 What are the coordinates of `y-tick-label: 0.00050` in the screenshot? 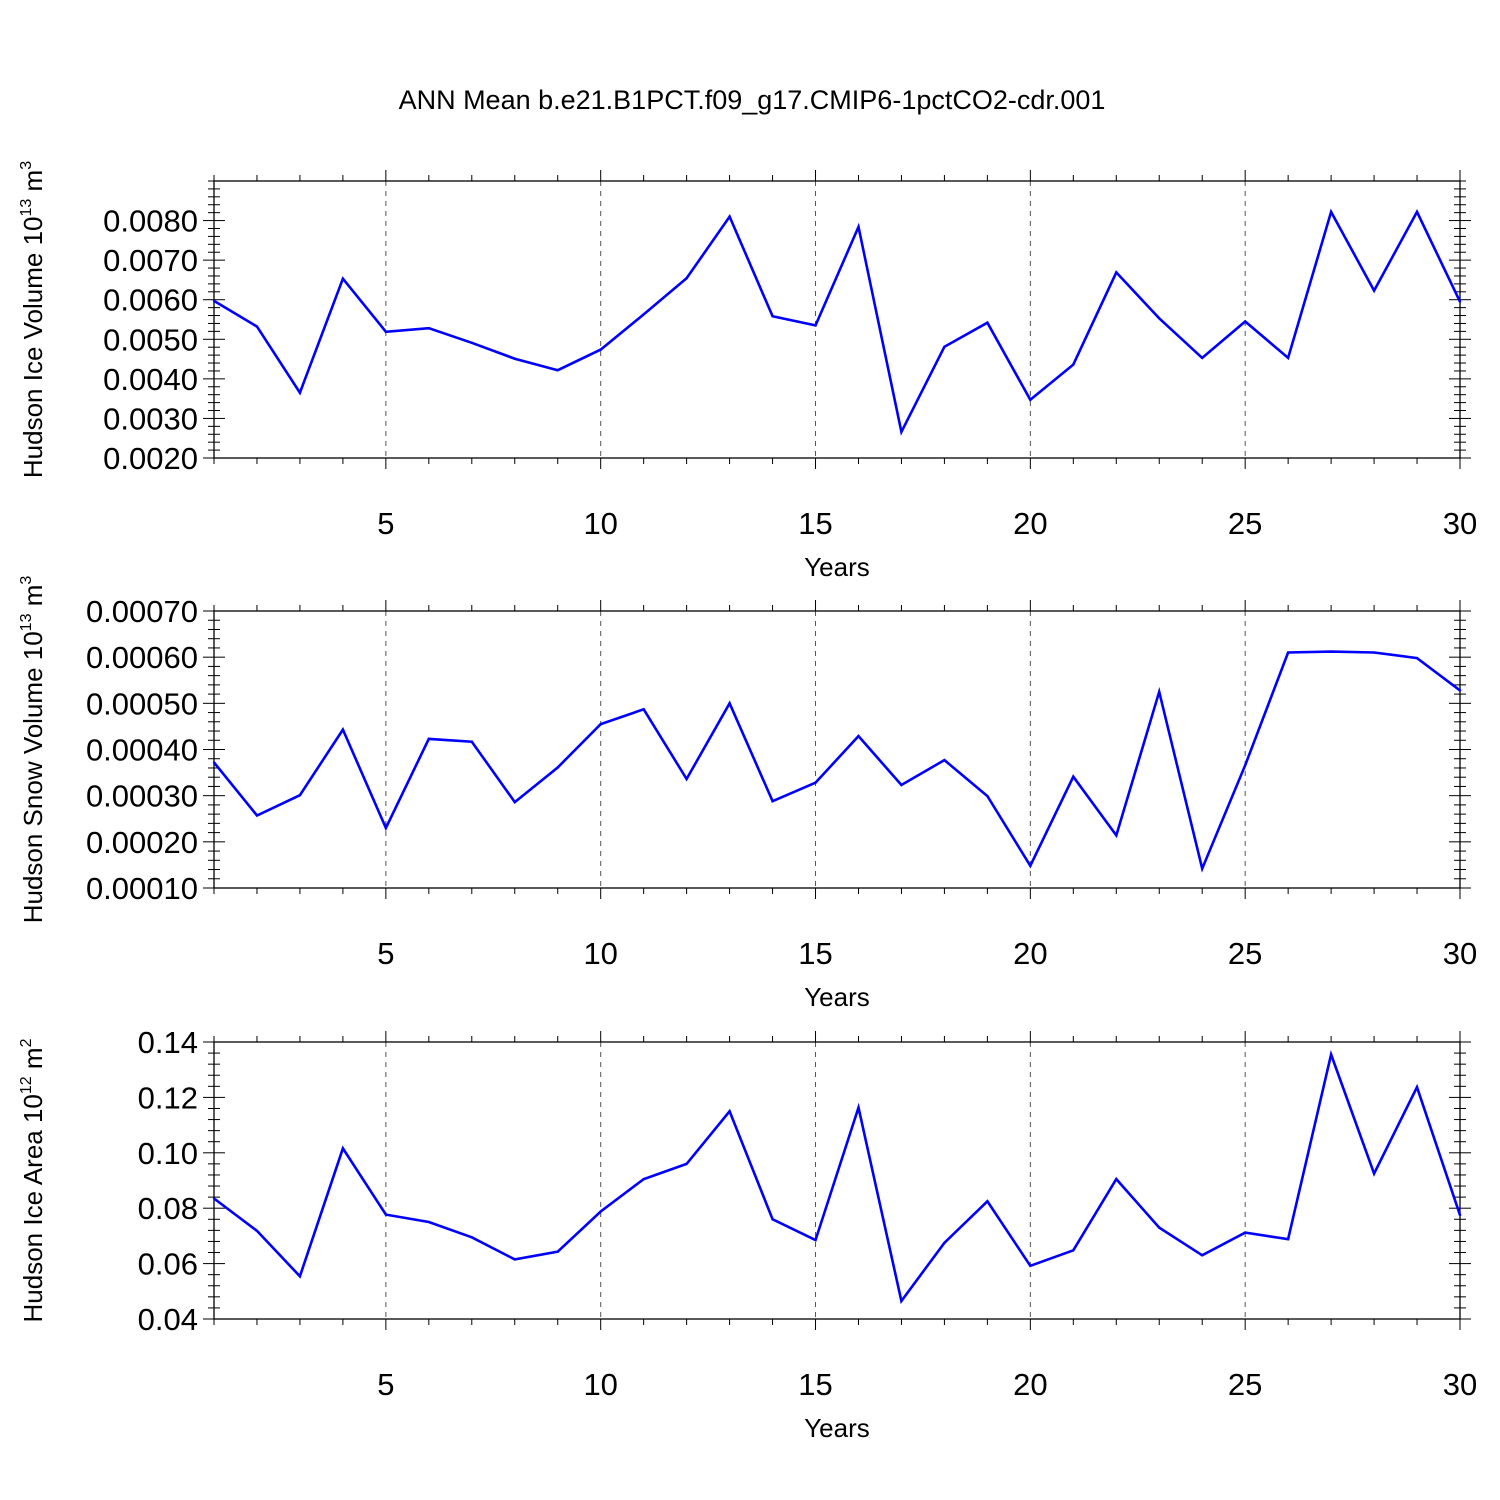 It's located at (142, 703).